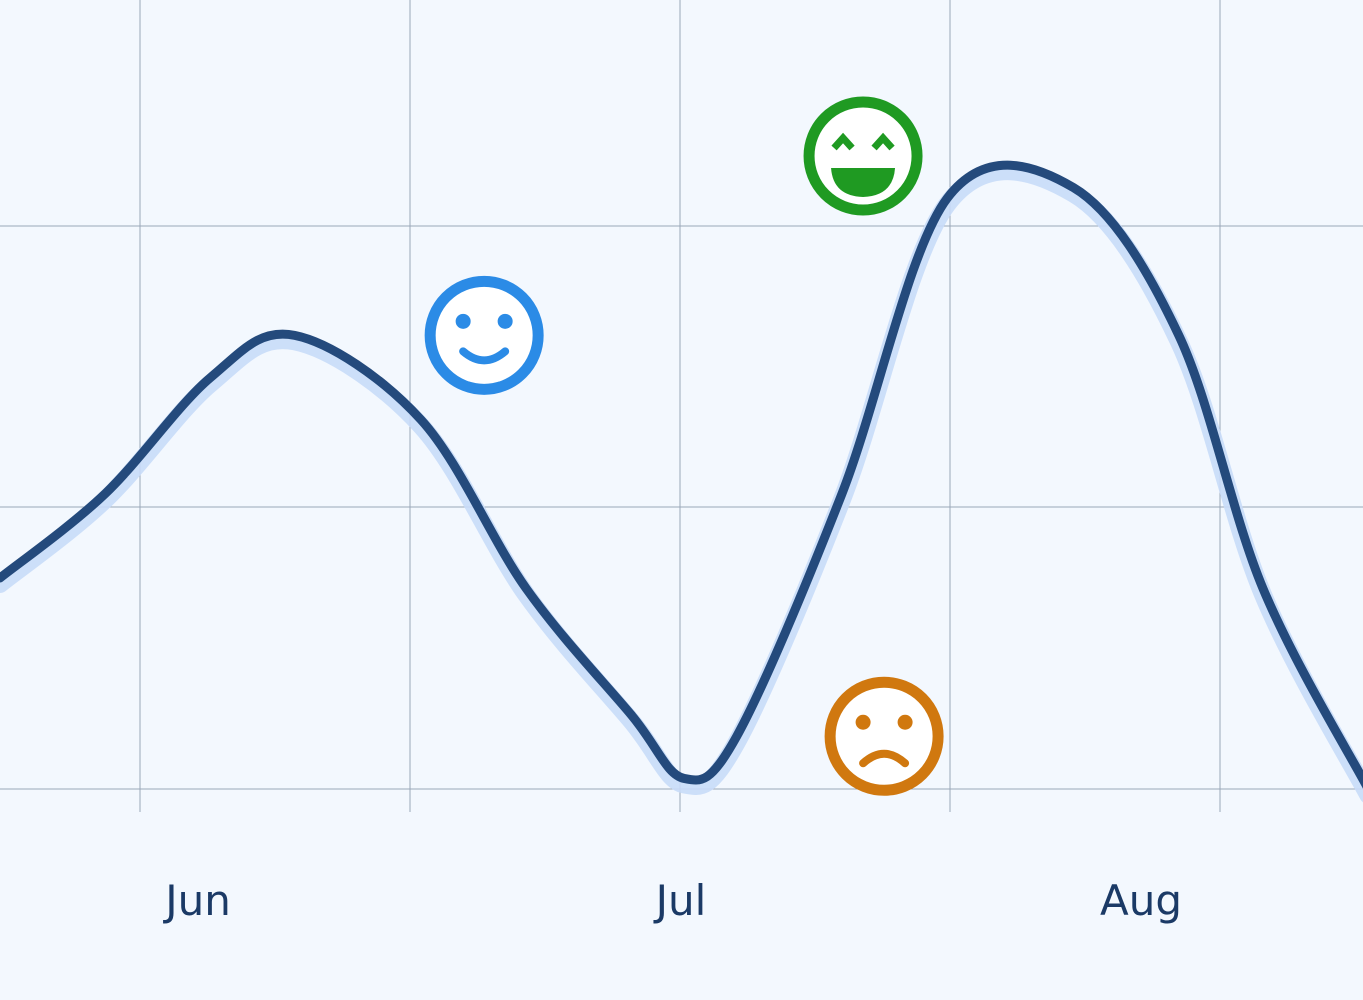 The width and height of the screenshot is (1363, 1000). Describe the element at coordinates (484, 335) in the screenshot. I see `smile-face-icon` at that location.